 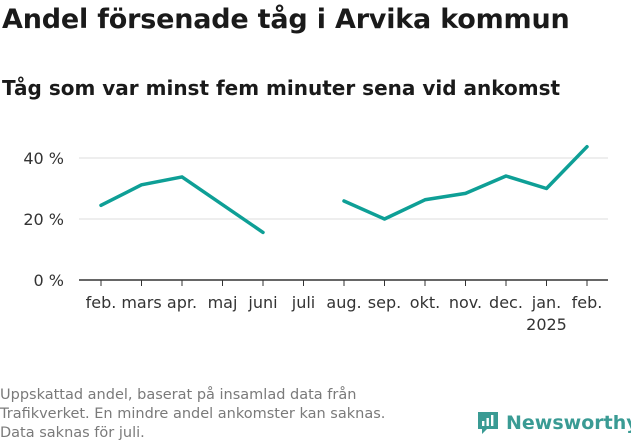 I want to click on y-axis-tick-labels: 0 % 20 % 40 %, so click(x=43, y=219).